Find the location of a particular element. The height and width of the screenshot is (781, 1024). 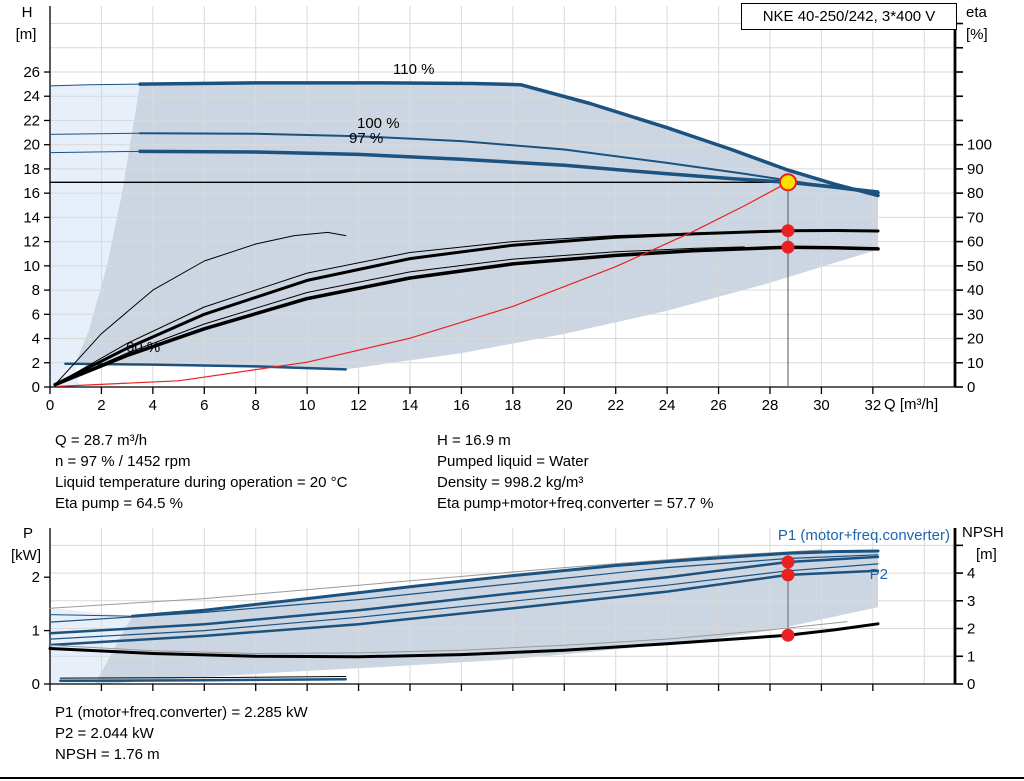

pump-title-box: NKE 40-250/242, 3*400 V is located at coordinates (849, 16).